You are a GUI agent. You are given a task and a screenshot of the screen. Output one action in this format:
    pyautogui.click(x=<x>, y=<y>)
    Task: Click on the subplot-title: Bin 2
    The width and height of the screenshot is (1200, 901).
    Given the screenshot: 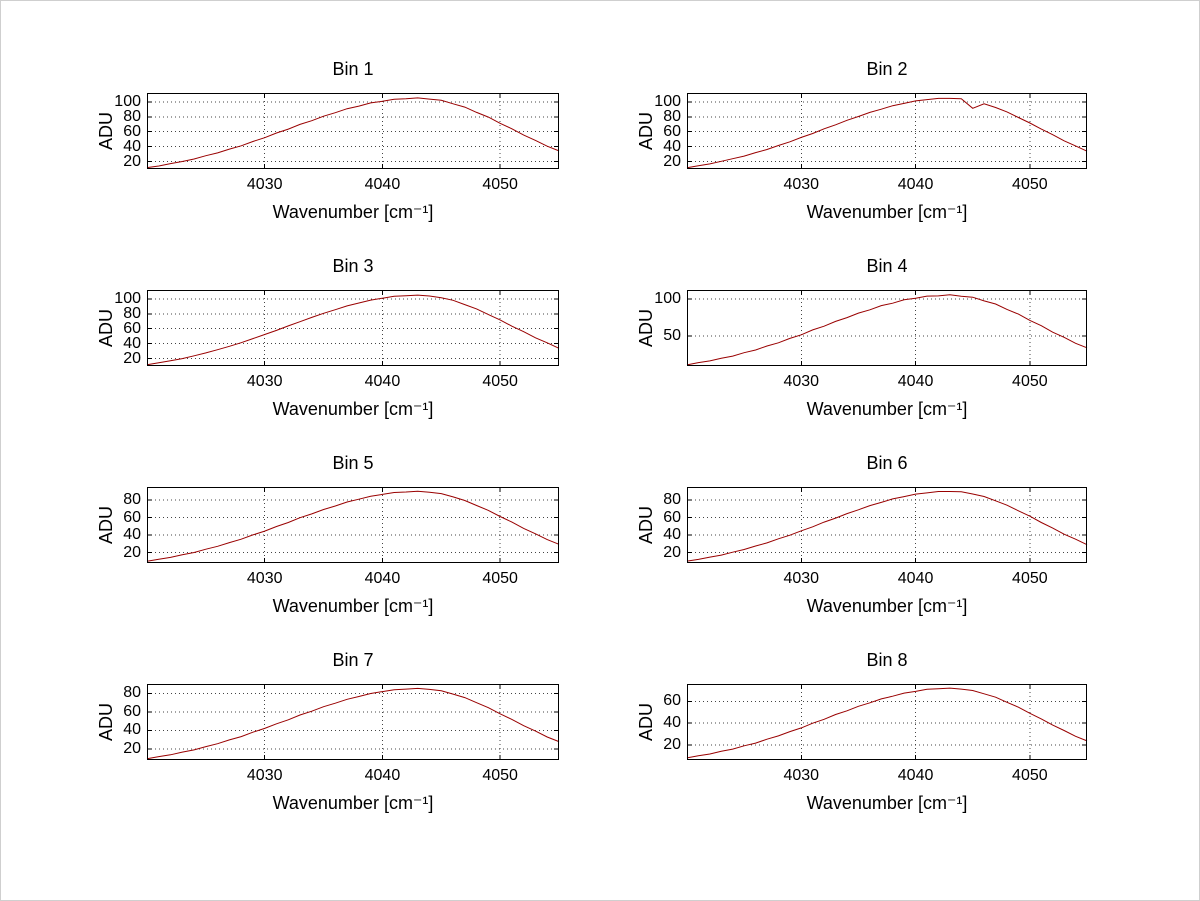 What is the action you would take?
    pyautogui.click(x=887, y=69)
    